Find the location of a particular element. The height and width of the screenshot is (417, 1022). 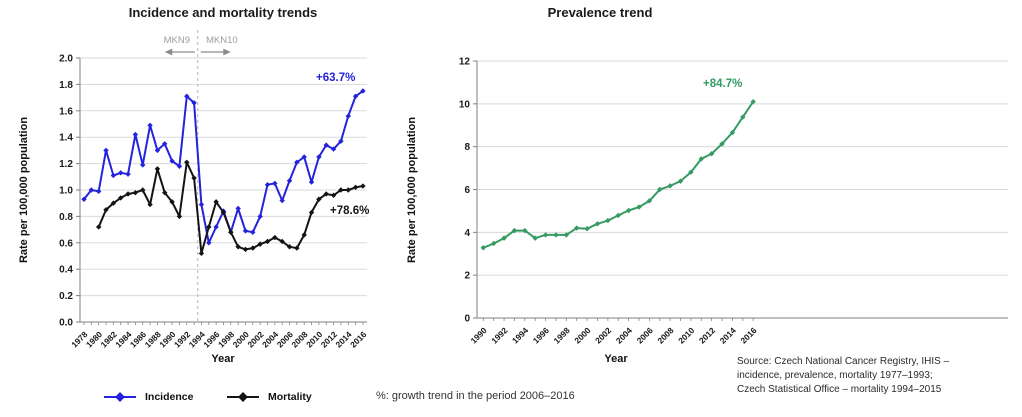

svg-text: 0.8 is located at coordinates (66, 217).